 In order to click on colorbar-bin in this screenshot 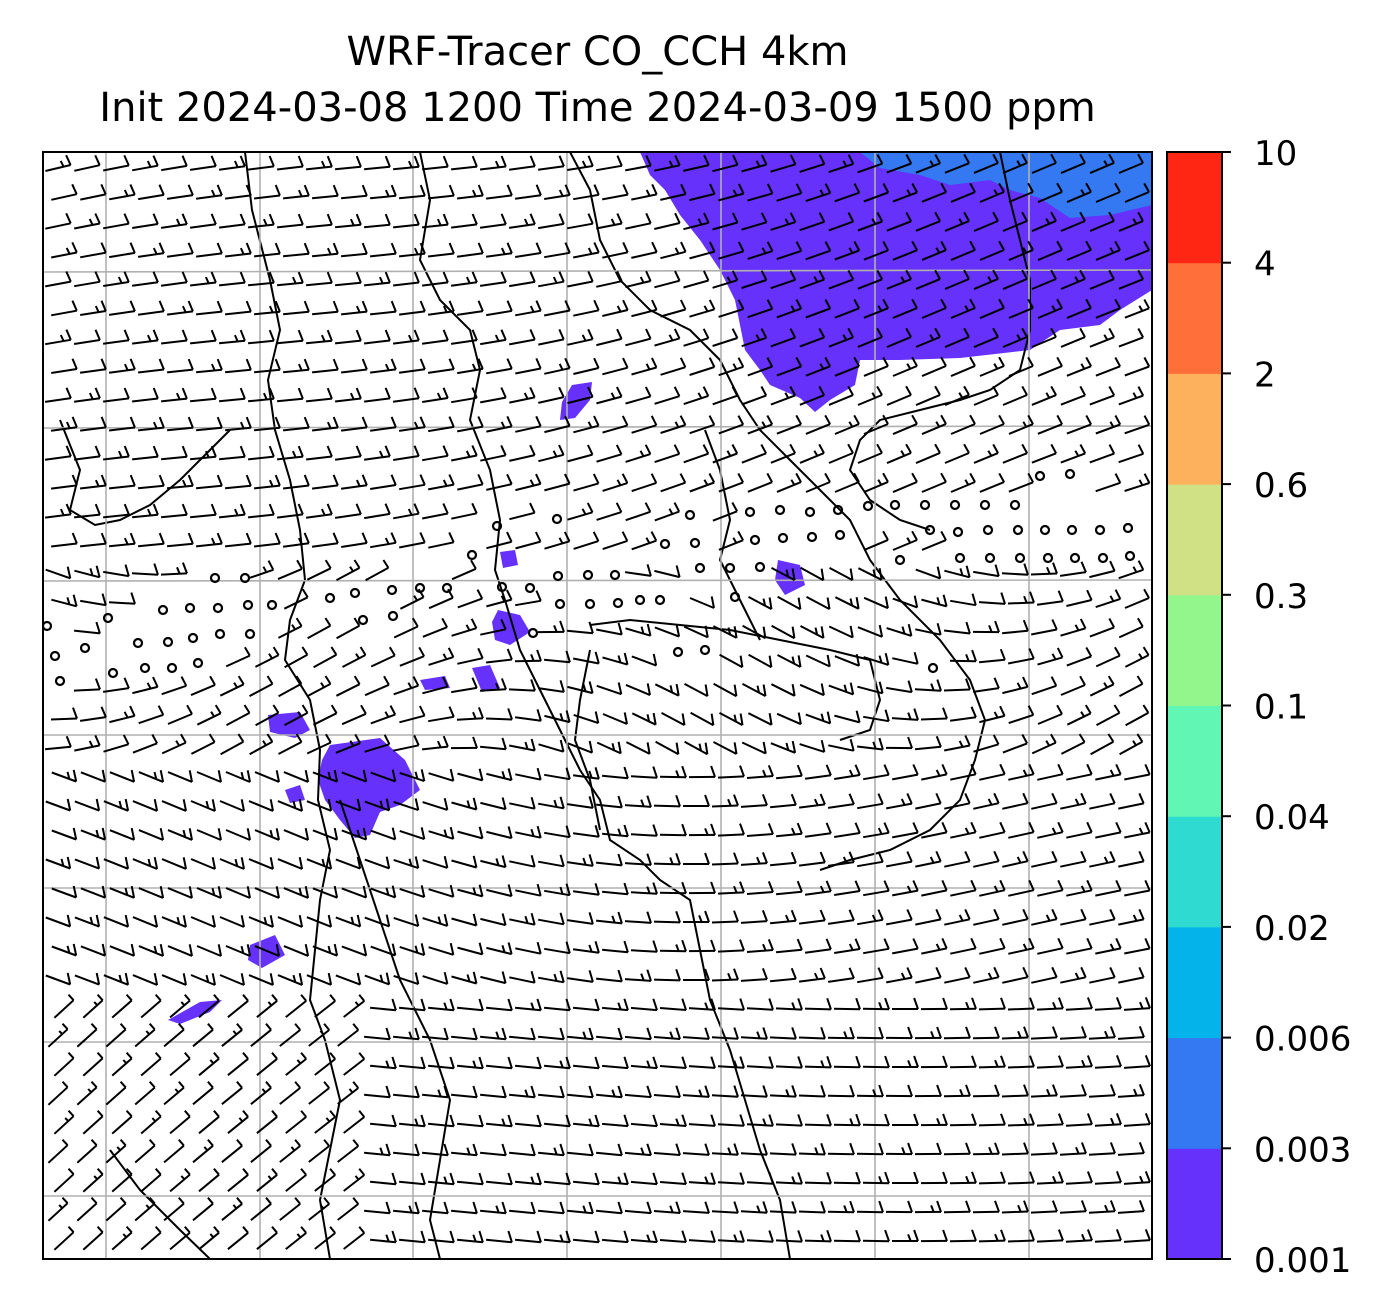, I will do `click(1194, 982)`.